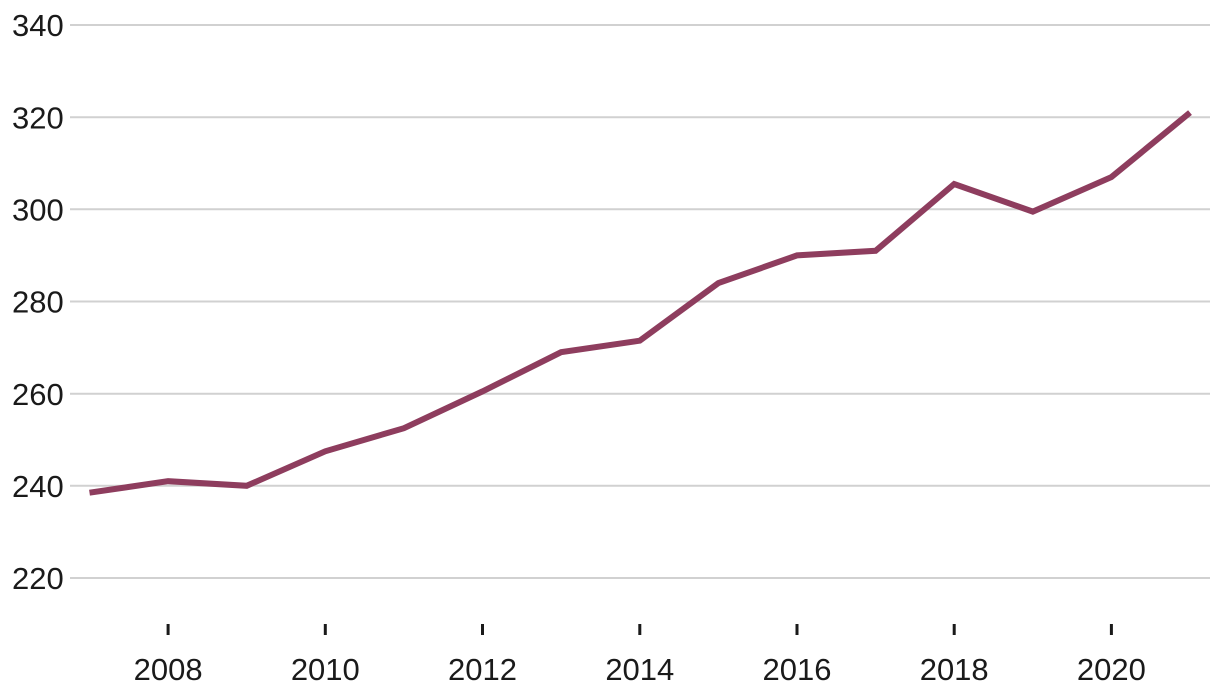 This screenshot has width=1220, height=692. I want to click on y-axis-label: 260, so click(38, 394).